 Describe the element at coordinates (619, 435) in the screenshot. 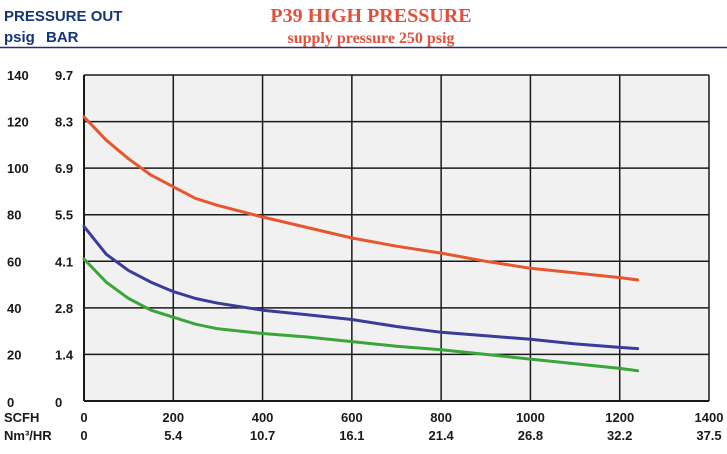

I see `x-tick-nm3hr: 32.2` at that location.